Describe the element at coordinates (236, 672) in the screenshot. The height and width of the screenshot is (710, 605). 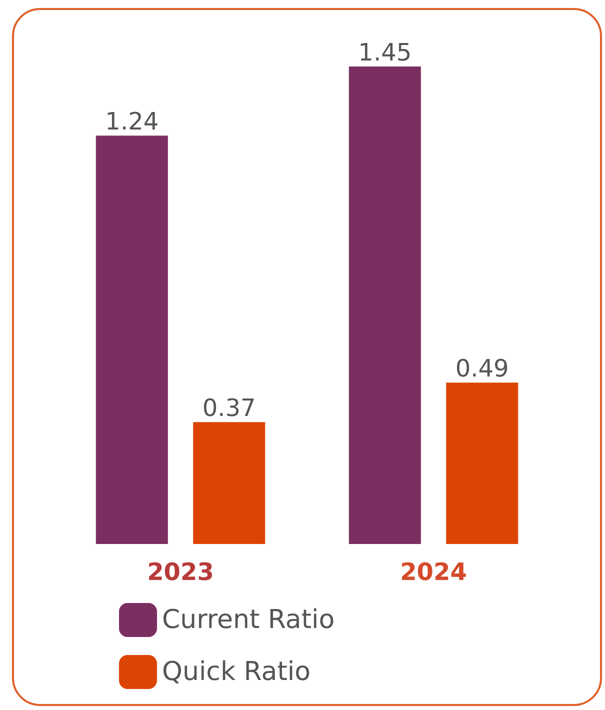
I see `legend-label: Quick Ratio` at that location.